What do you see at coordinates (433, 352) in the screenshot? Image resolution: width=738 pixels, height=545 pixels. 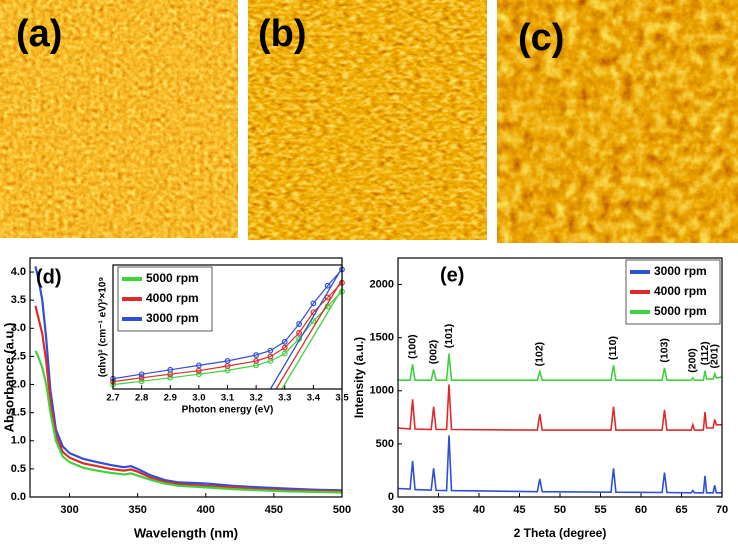 I see `peak-label: (002)` at bounding box center [433, 352].